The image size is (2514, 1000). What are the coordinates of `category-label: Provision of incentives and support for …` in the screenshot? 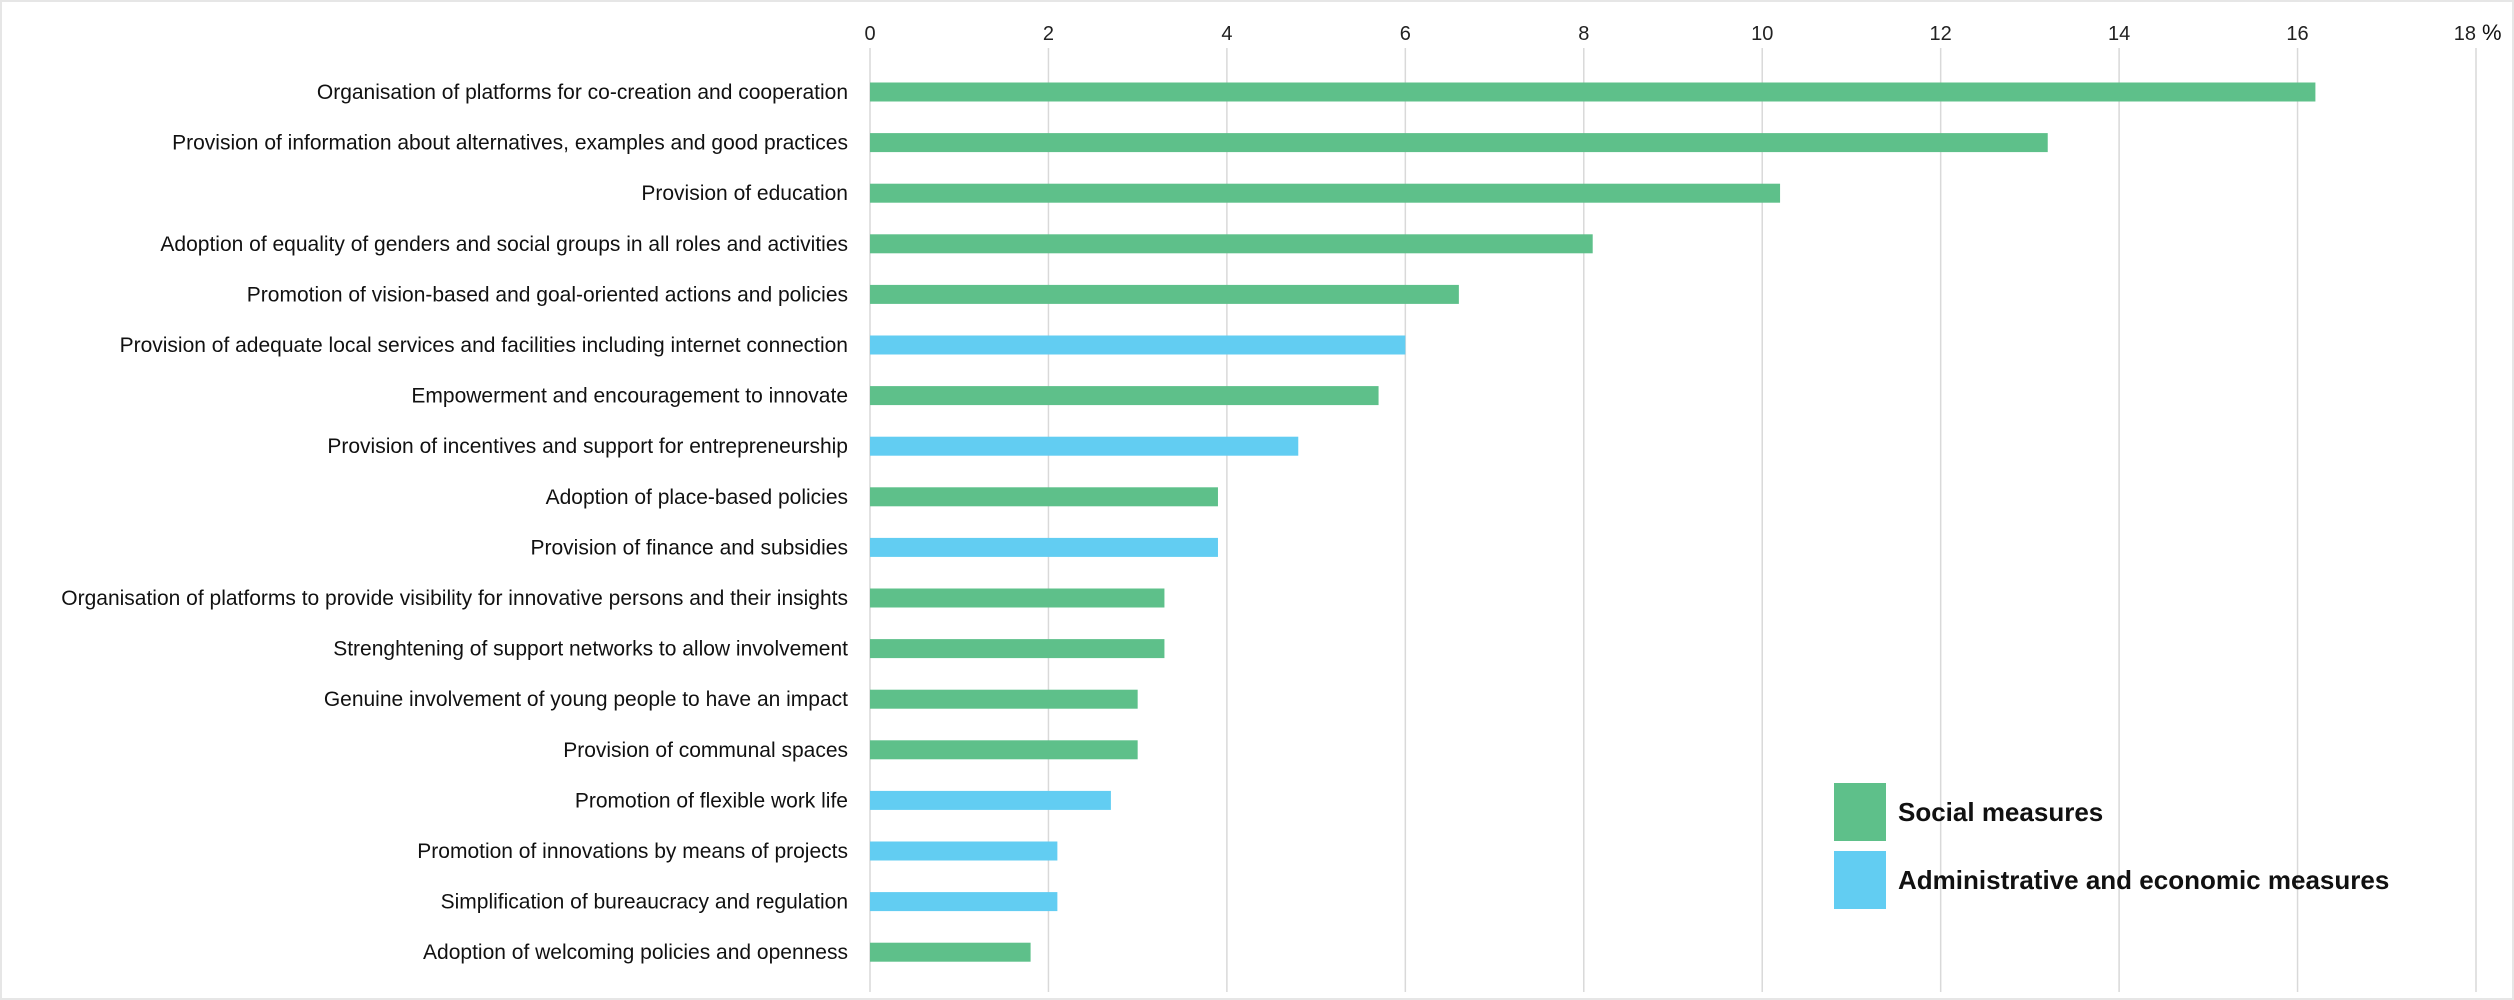 It's located at (587, 446).